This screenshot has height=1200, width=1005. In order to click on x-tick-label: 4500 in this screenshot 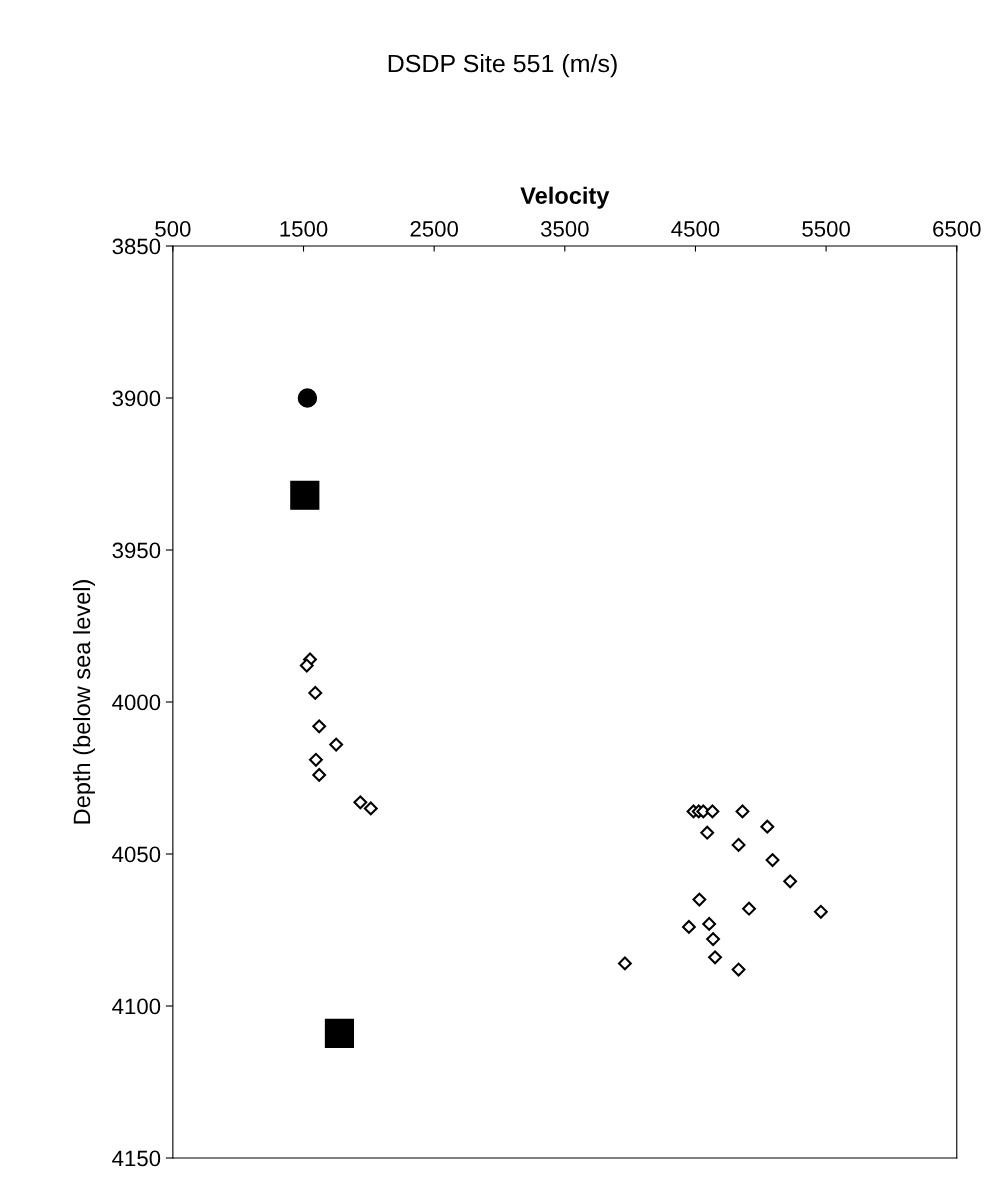, I will do `click(695, 229)`.